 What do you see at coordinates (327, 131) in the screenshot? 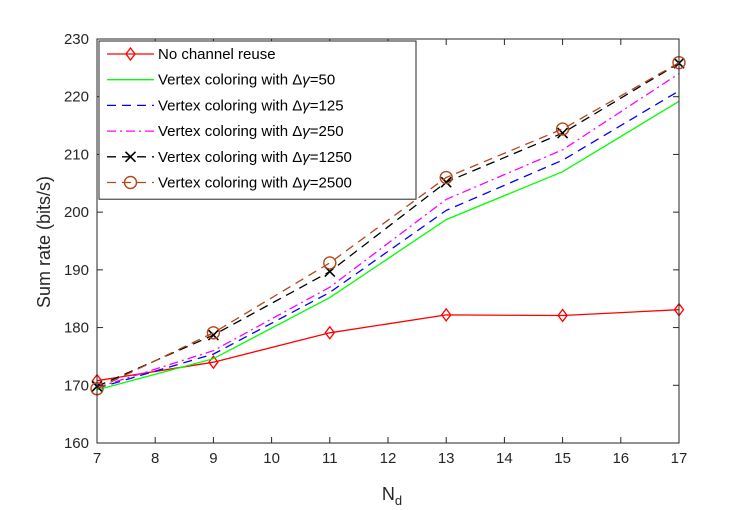
I see `legend-label-value: =250` at bounding box center [327, 131].